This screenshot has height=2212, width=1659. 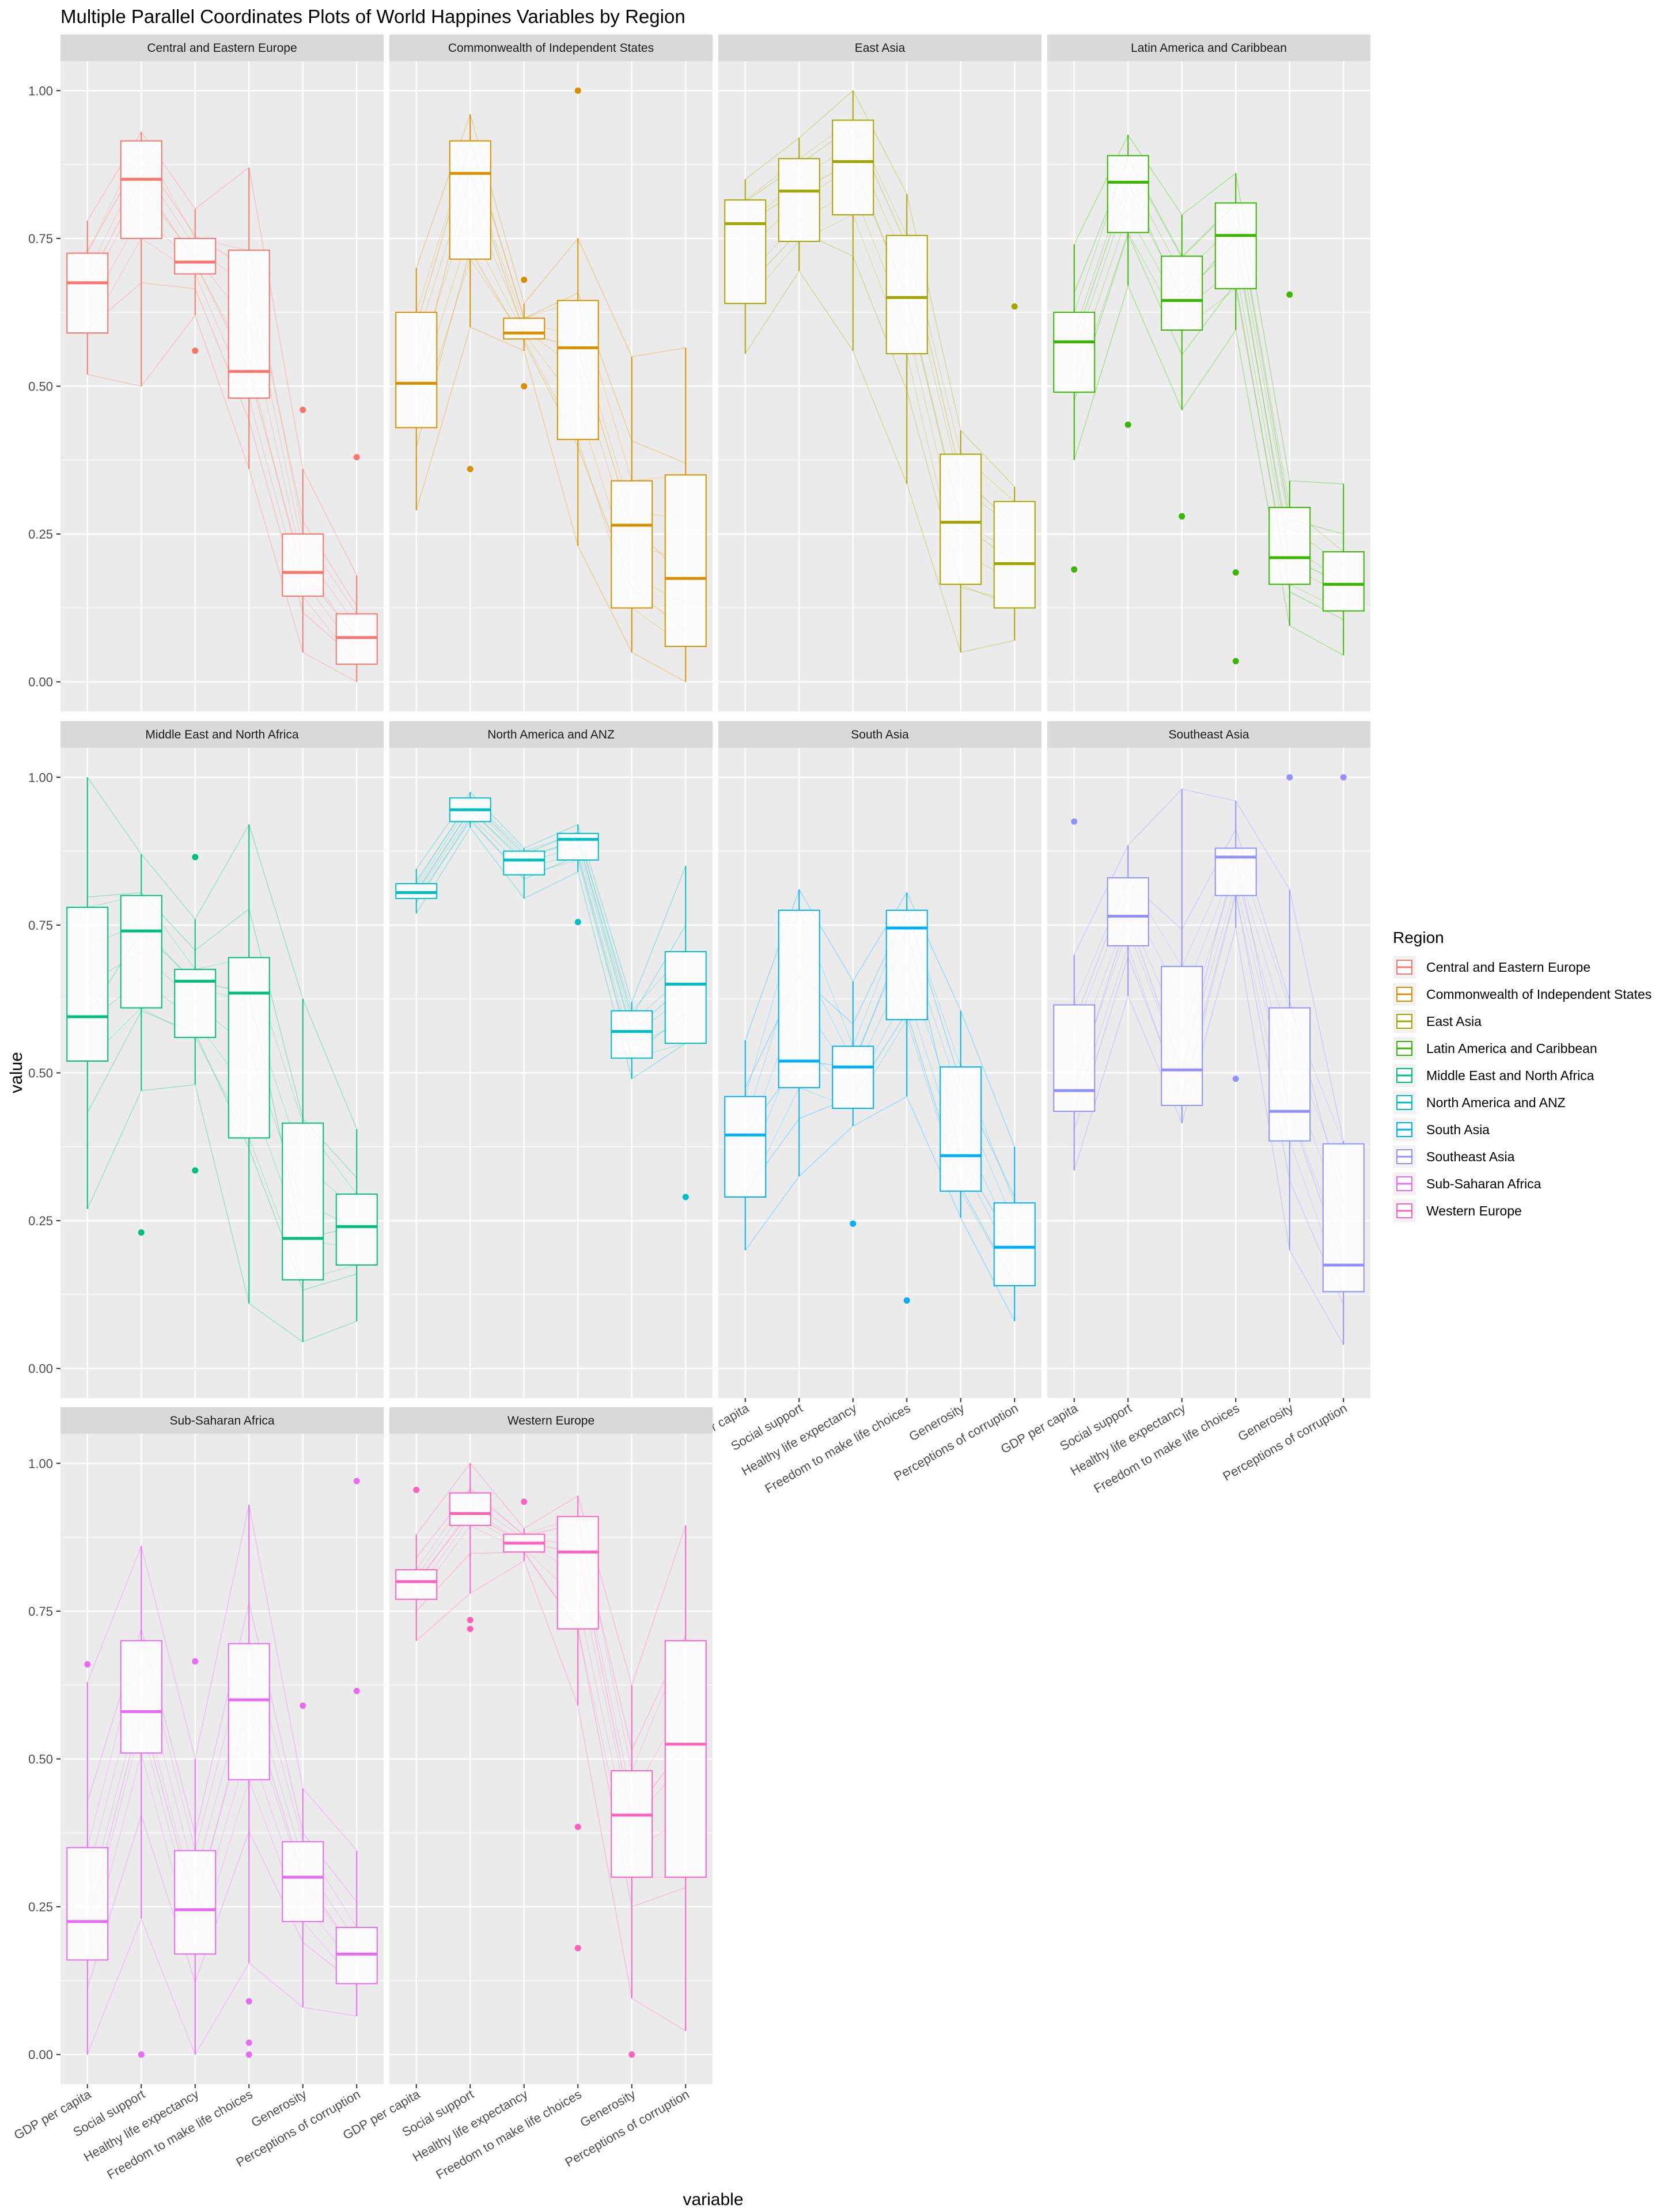 I want to click on legend-label: Sub-Saharan Africa, so click(x=1483, y=1183).